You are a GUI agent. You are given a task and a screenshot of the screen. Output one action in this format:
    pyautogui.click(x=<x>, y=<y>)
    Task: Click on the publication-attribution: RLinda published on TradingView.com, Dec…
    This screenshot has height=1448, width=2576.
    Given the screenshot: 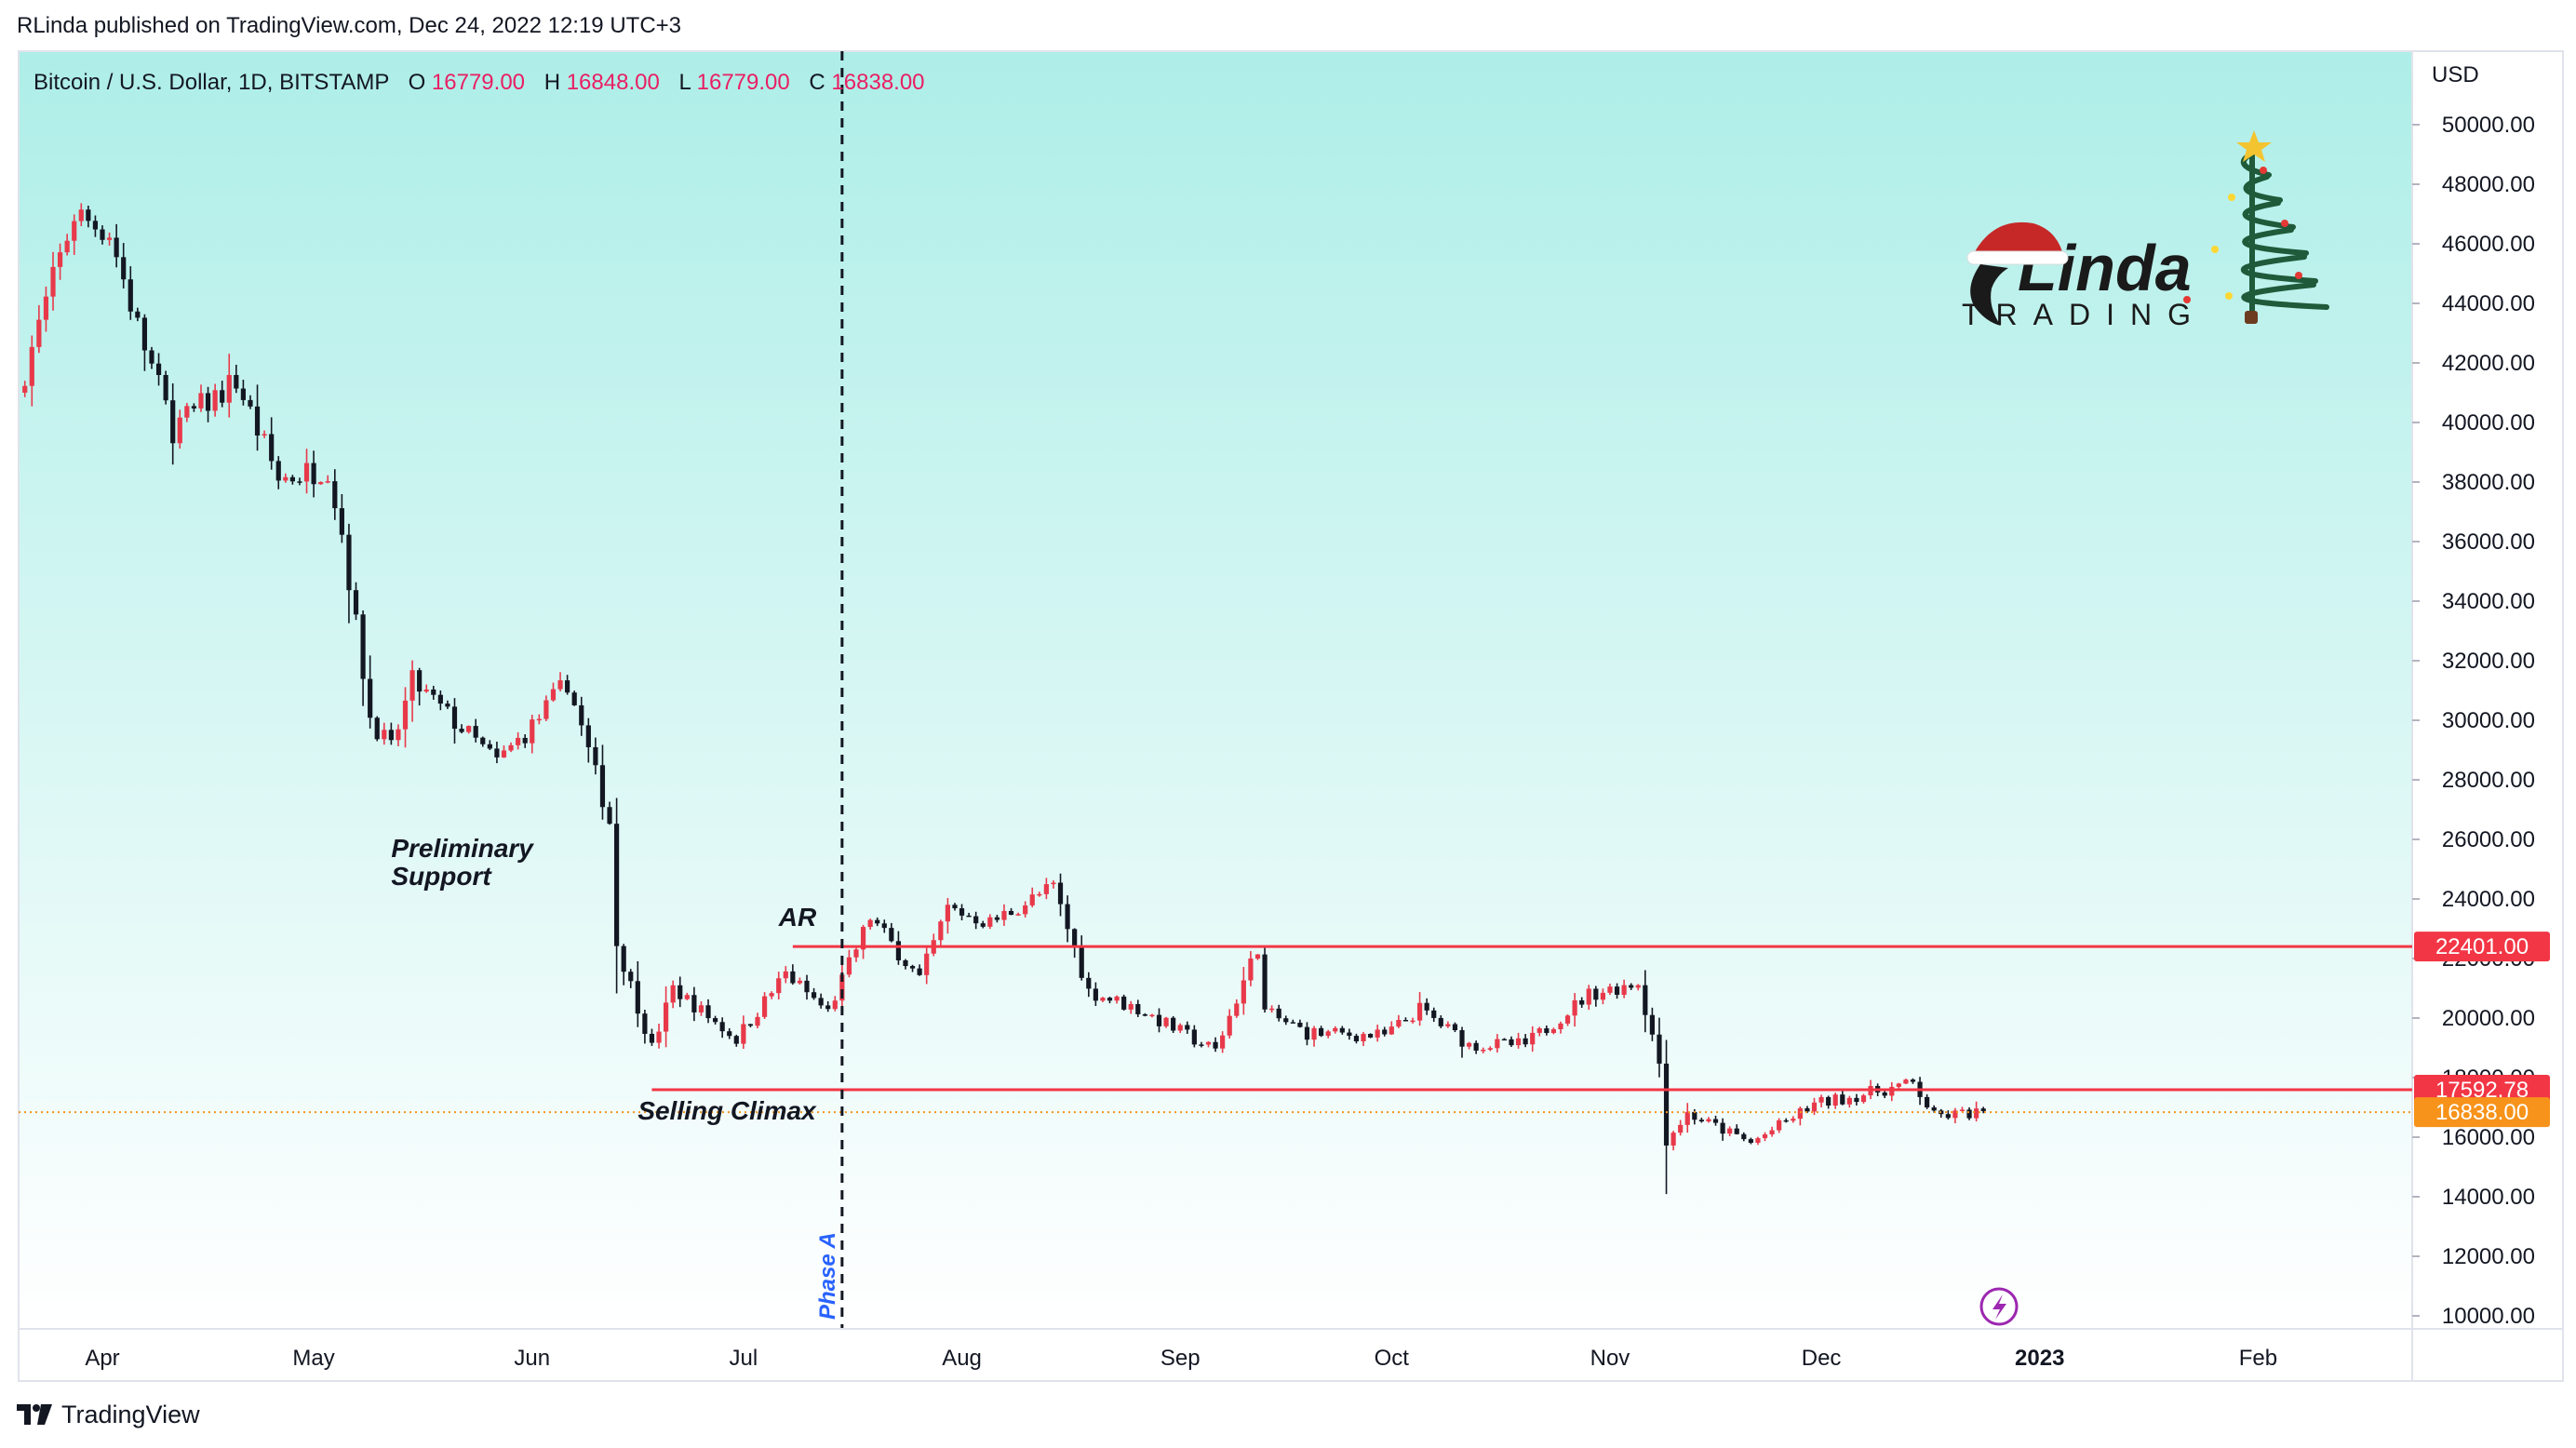 What is the action you would take?
    pyautogui.click(x=349, y=26)
    